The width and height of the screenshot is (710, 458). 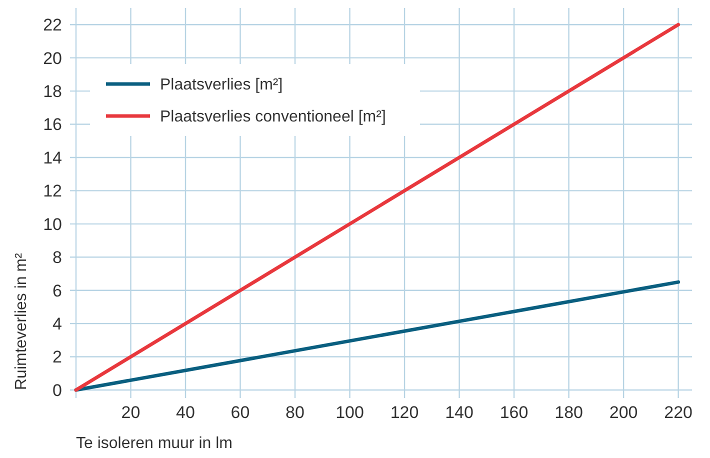 I want to click on x-tick-label: 100, so click(x=350, y=412).